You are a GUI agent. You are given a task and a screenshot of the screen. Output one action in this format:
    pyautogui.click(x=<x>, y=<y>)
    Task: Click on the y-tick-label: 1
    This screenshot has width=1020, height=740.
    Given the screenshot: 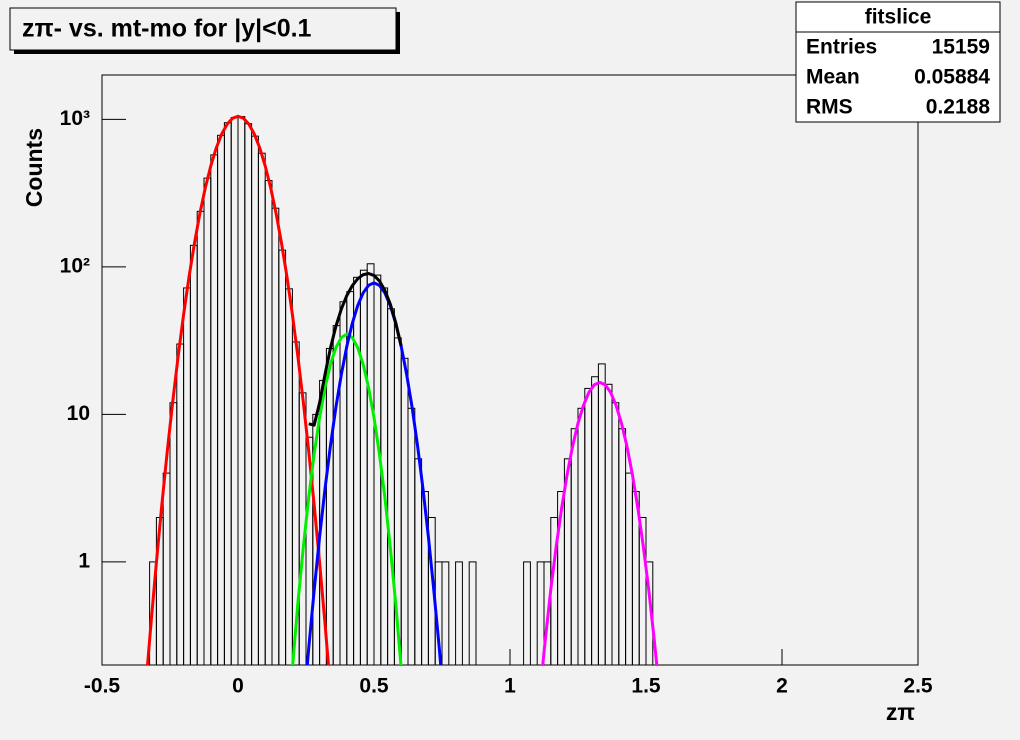 What is the action you would take?
    pyautogui.click(x=84, y=560)
    